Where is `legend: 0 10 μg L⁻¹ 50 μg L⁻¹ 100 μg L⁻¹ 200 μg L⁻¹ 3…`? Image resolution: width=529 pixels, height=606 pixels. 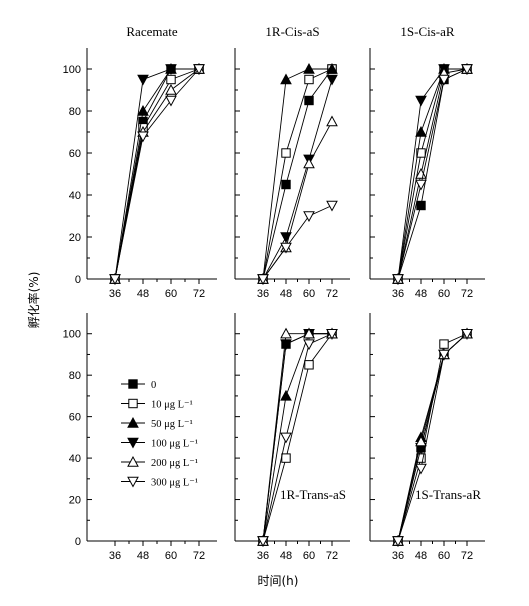
legend: 0 10 μg L⁻¹ 50 μg L⁻¹ 100 μg L⁻¹ 200 μg L⁻¹ 3… is located at coordinates (159, 434).